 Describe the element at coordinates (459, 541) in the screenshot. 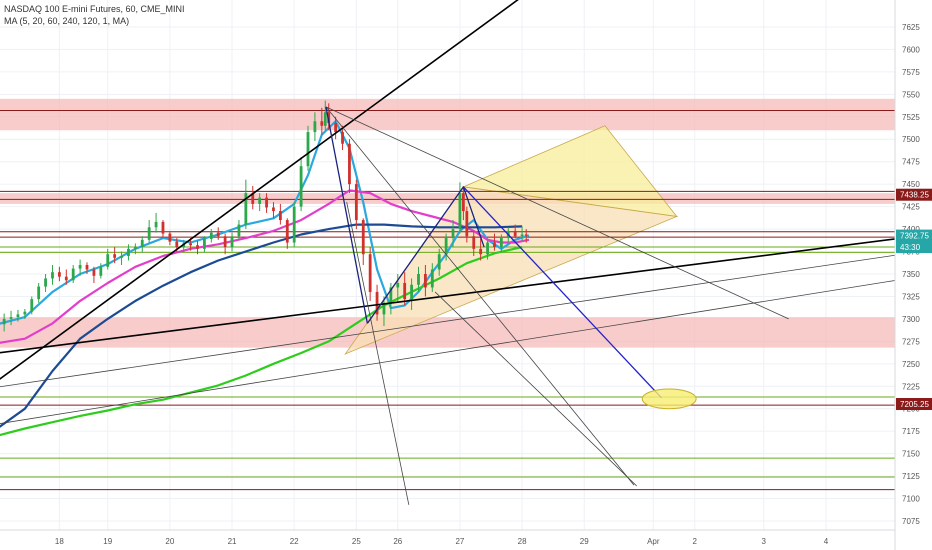

I see `time-tick-label: 27` at that location.